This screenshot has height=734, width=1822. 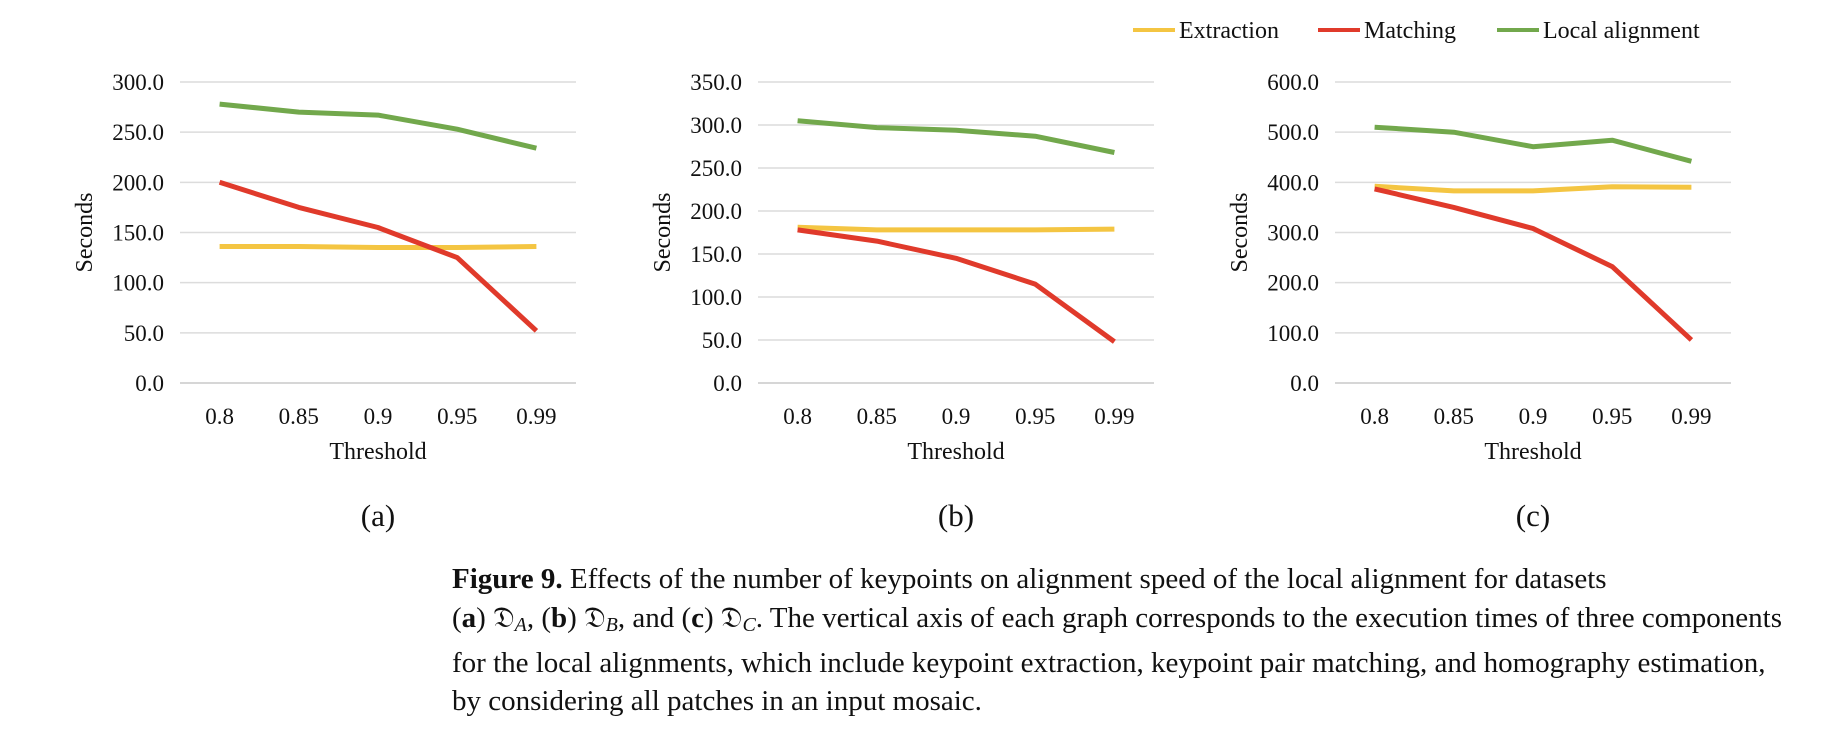 What do you see at coordinates (611, 625) in the screenshot?
I see `caption-subscript-b: B` at bounding box center [611, 625].